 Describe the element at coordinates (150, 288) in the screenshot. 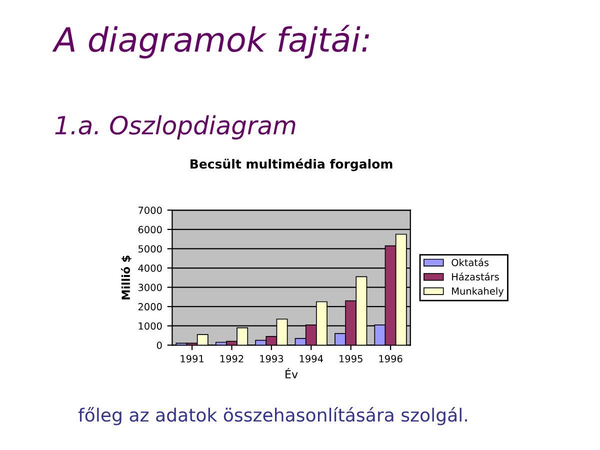

I see `y-tick-label: 3000` at that location.